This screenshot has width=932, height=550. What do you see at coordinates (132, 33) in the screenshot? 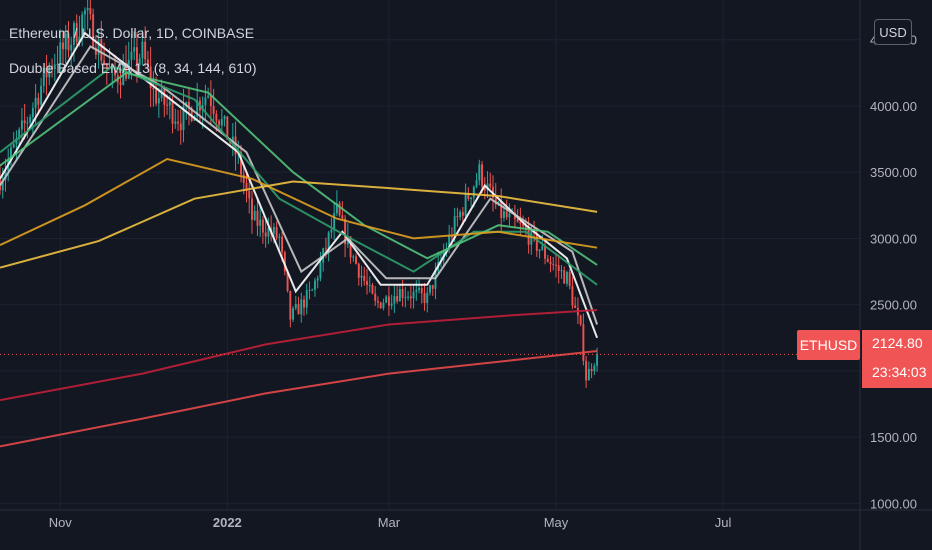
I see `chart-title: Ethereum / U.S. Dollar, 1D, COINBASE` at bounding box center [132, 33].